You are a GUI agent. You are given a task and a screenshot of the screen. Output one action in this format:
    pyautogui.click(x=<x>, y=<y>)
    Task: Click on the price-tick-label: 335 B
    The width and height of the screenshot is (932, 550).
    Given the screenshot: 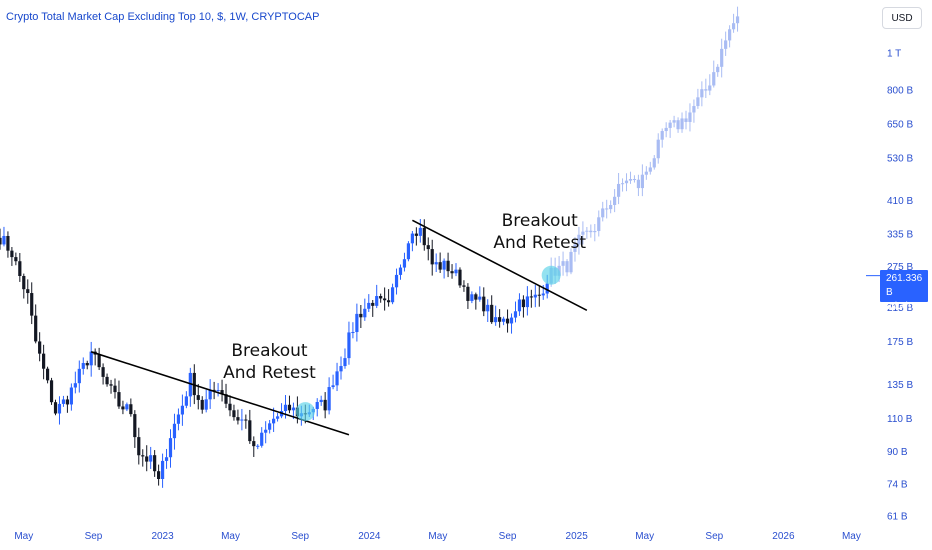 What is the action you would take?
    pyautogui.click(x=900, y=235)
    